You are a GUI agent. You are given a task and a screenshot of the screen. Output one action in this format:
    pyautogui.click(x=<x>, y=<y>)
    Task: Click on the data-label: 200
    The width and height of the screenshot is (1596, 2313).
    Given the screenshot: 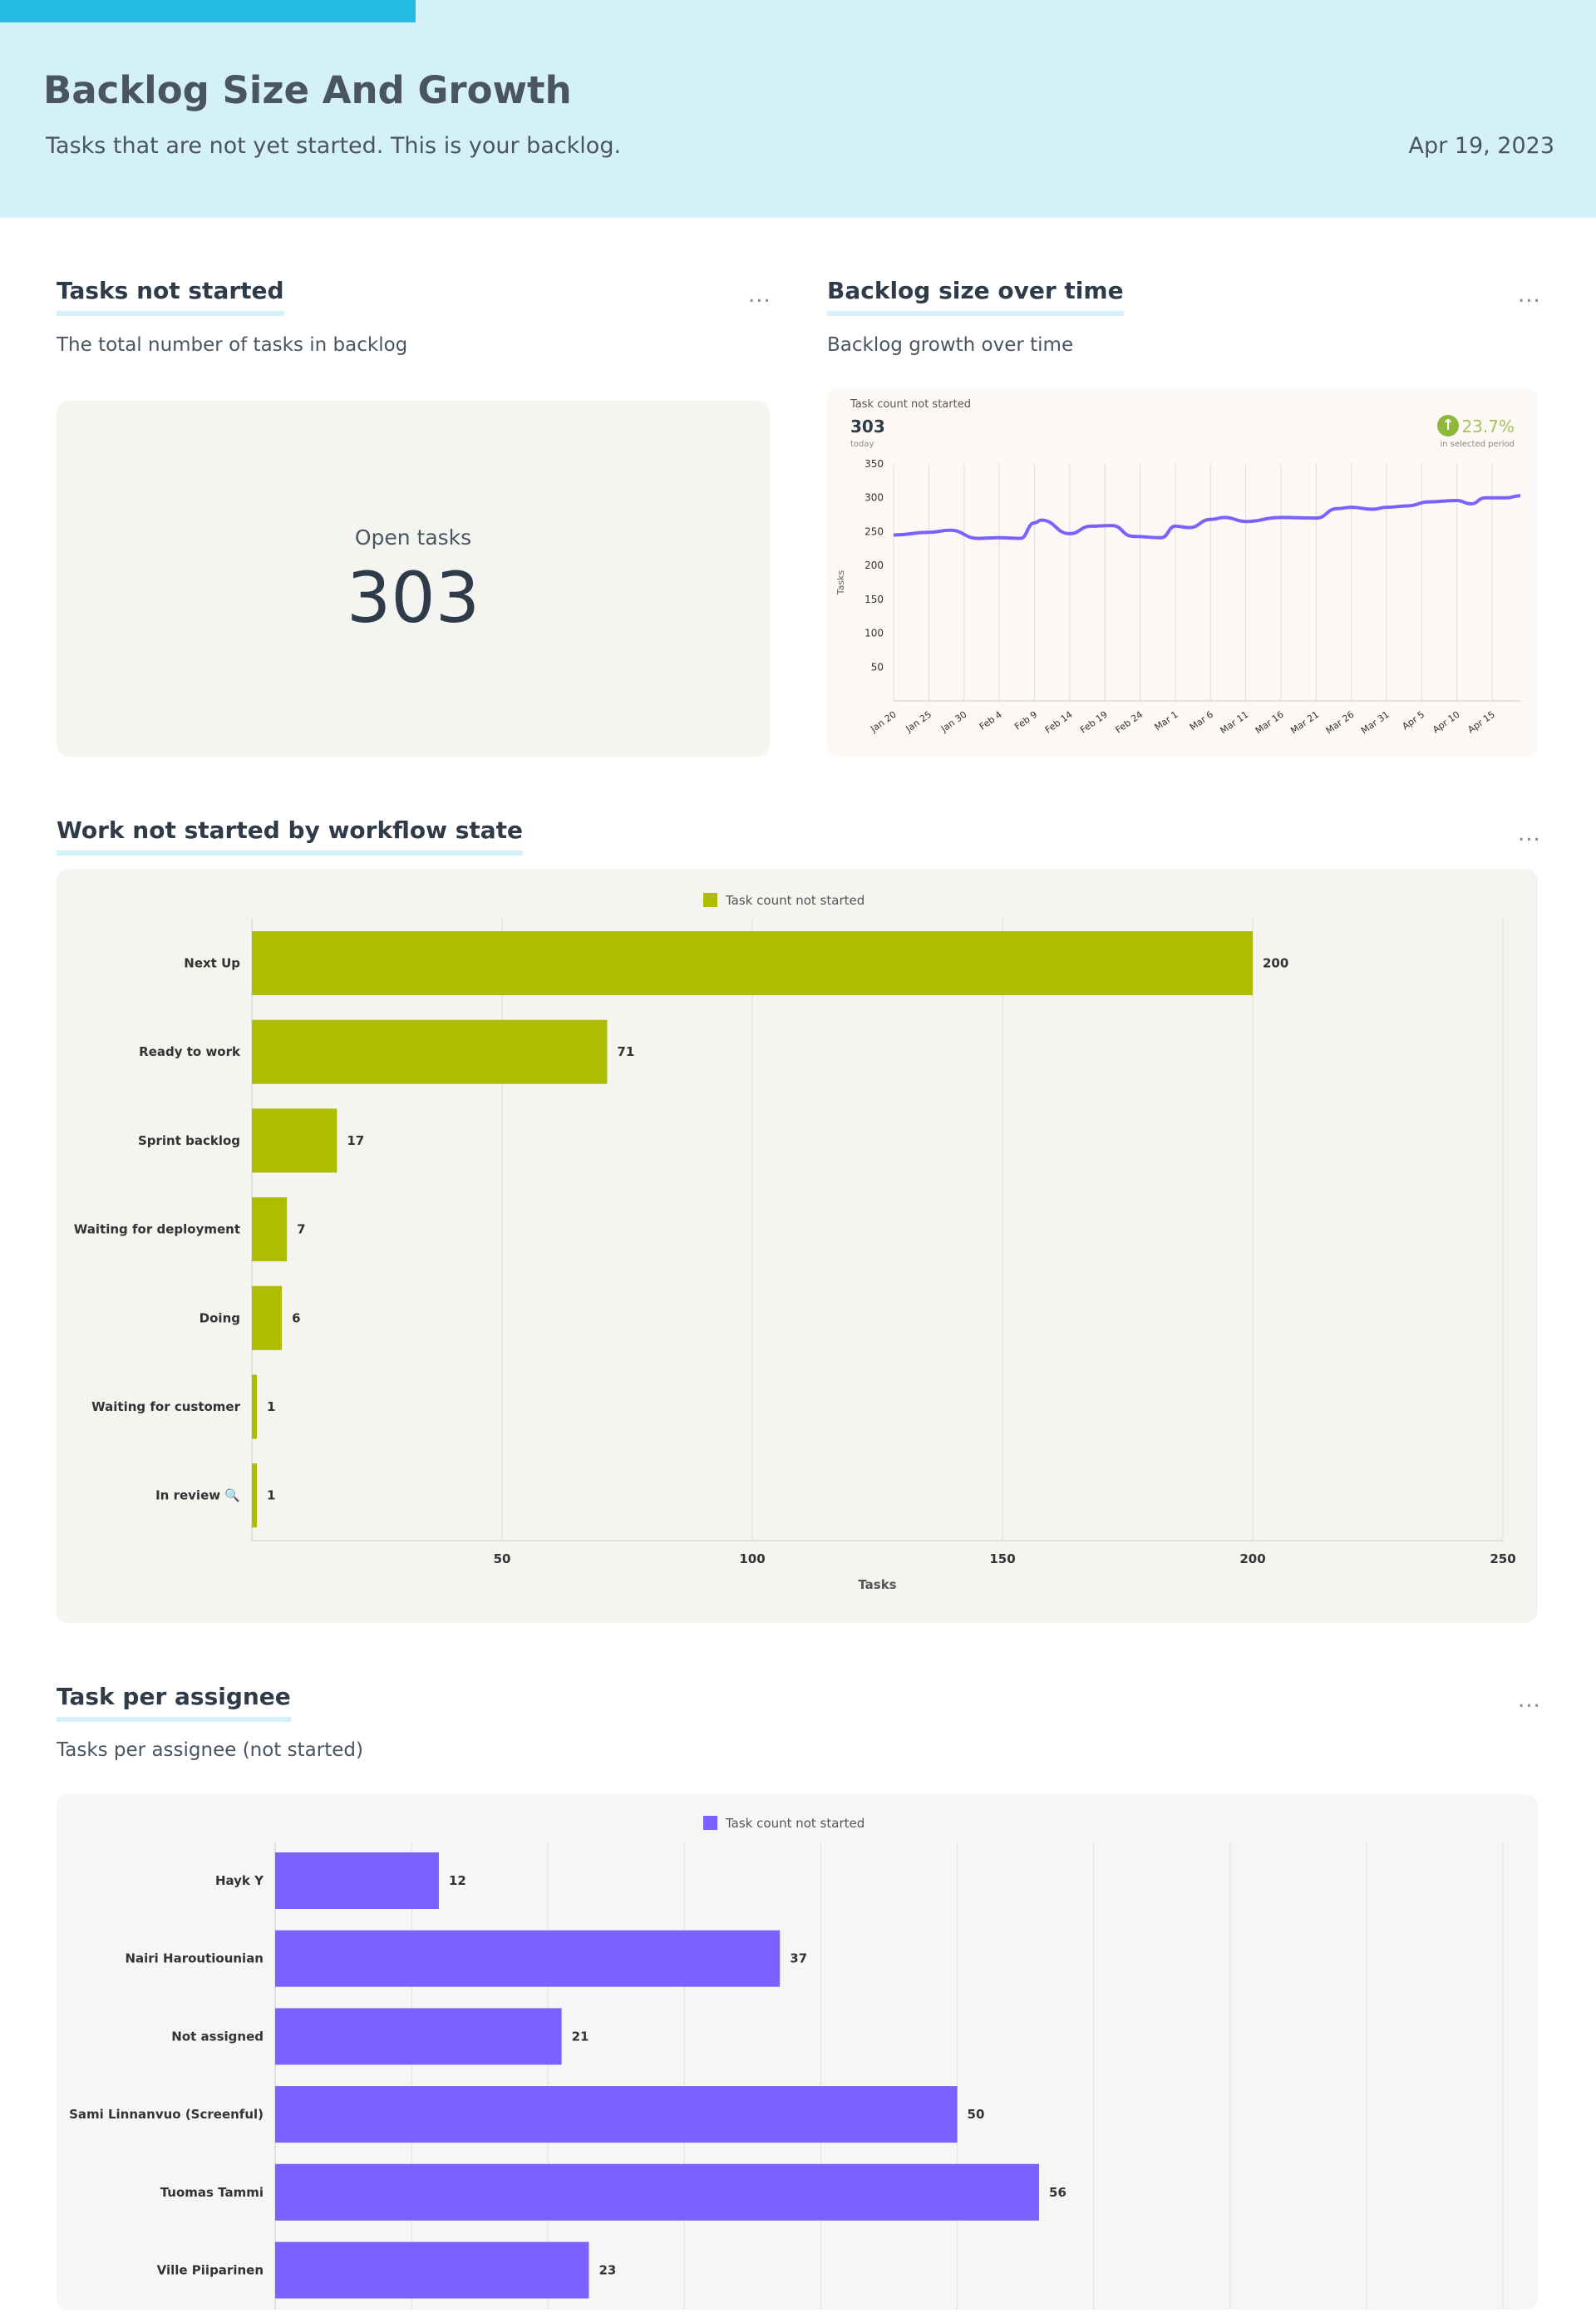 What is the action you would take?
    pyautogui.click(x=1275, y=963)
    